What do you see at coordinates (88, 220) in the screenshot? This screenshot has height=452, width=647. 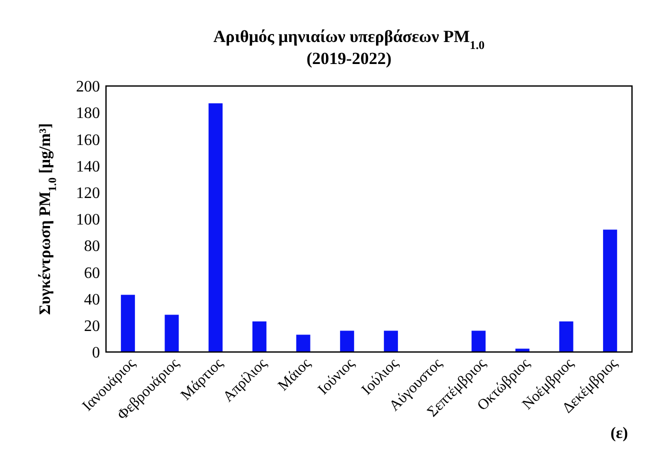 I see `y-tick-label: 100` at bounding box center [88, 220].